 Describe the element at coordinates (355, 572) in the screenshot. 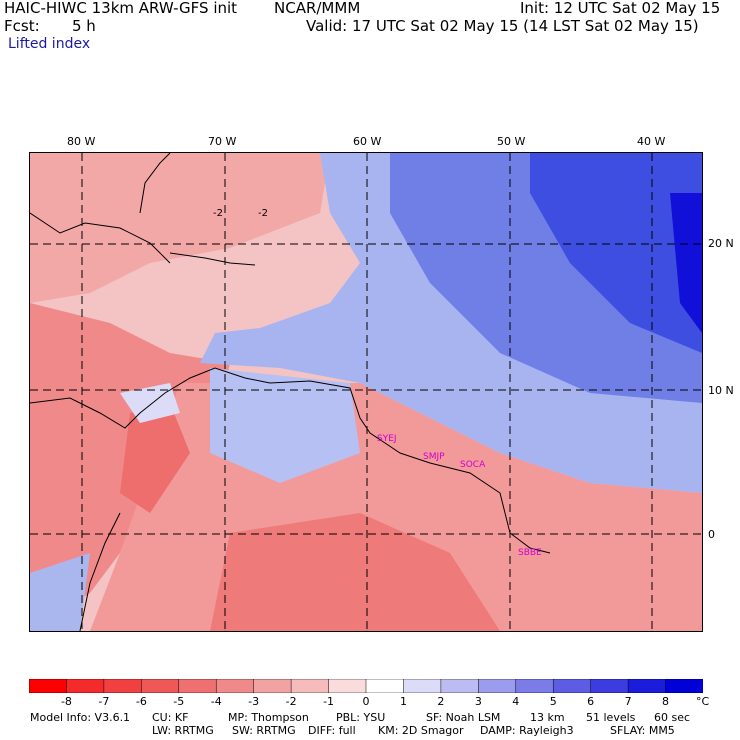

I see `basin-field` at that location.